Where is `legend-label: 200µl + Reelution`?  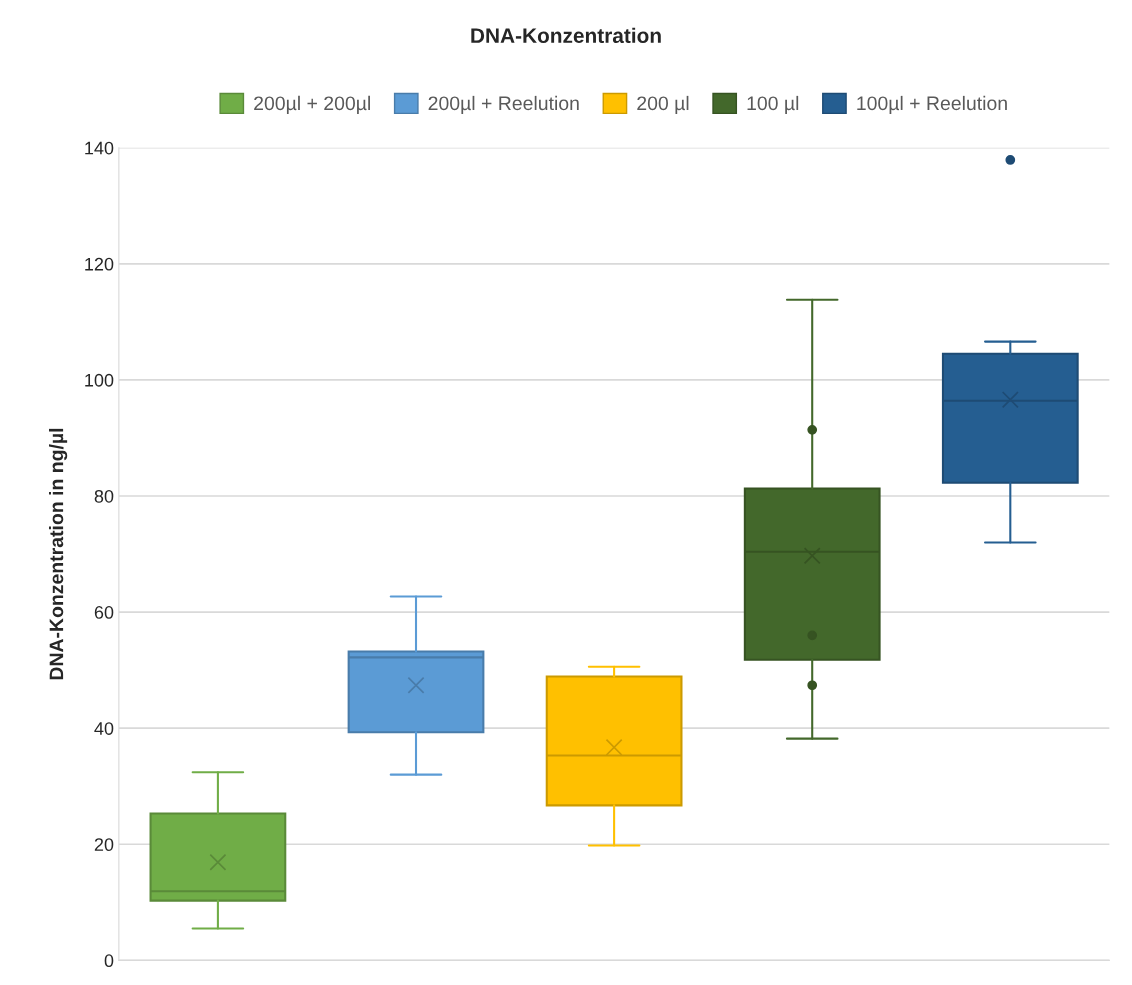
legend-label: 200µl + Reelution is located at coordinates (503, 104).